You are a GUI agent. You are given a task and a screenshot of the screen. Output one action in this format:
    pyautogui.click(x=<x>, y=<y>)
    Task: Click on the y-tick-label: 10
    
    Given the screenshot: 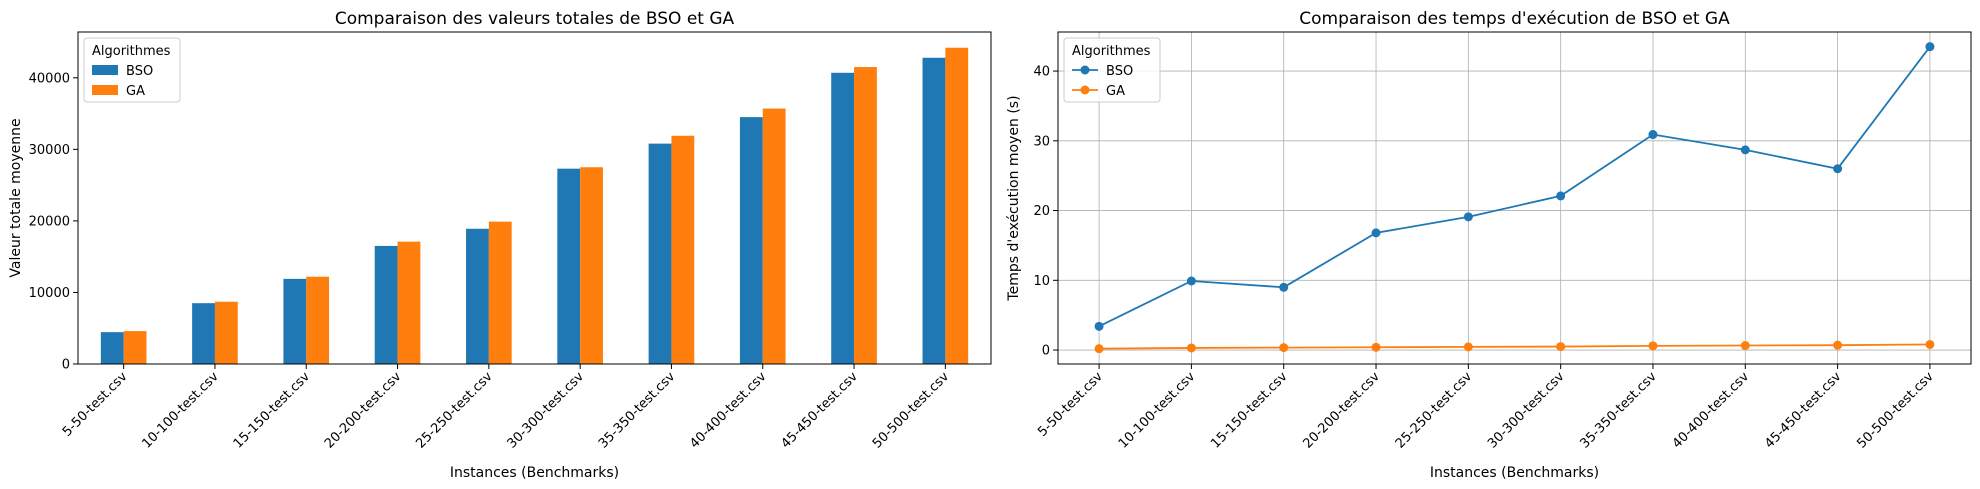 What is the action you would take?
    pyautogui.click(x=1041, y=281)
    